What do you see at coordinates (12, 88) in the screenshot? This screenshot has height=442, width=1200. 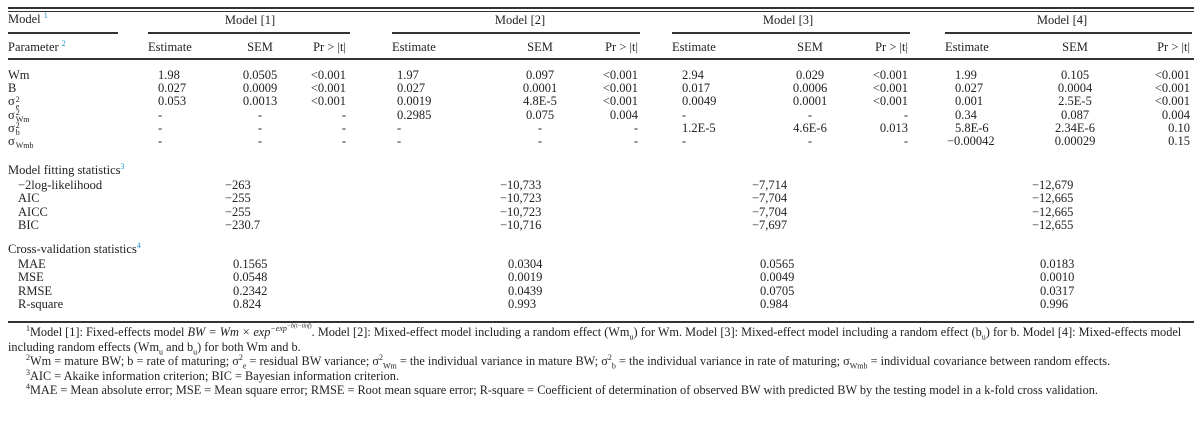 I see `parameter-label: B` at bounding box center [12, 88].